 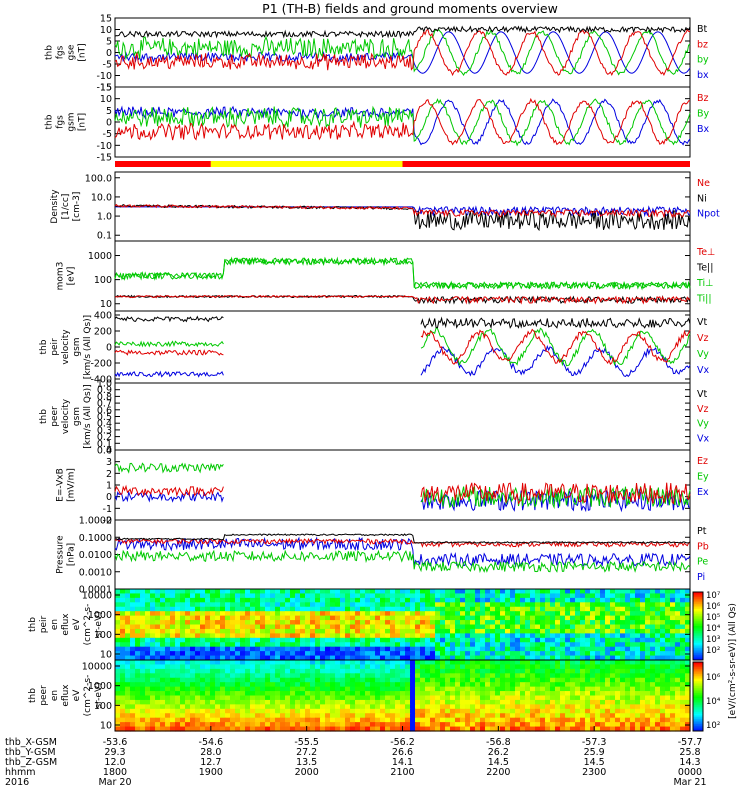 I want to click on series-Ne, so click(x=402, y=211).